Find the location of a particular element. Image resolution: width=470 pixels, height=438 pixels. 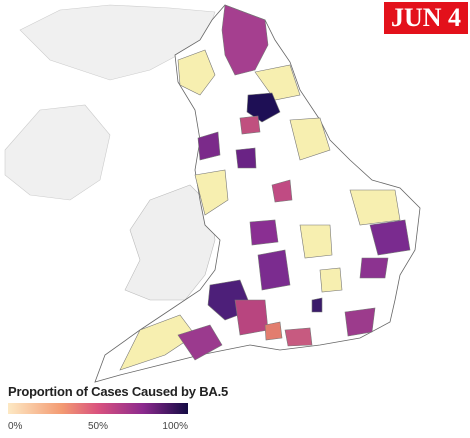

date-badge: JUN 4 is located at coordinates (426, 18).